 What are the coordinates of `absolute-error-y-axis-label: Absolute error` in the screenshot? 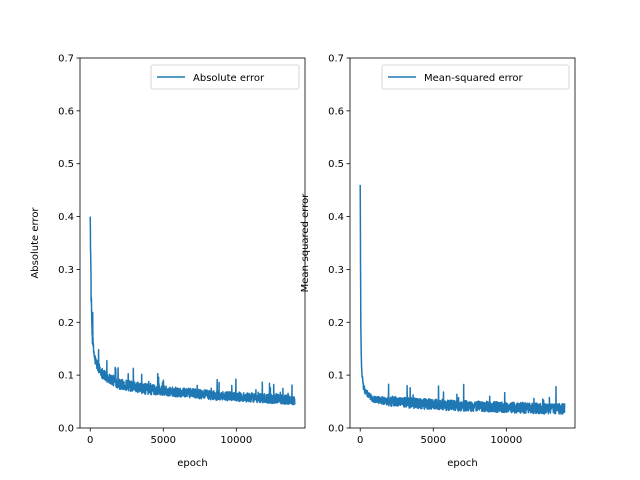 It's located at (35, 243).